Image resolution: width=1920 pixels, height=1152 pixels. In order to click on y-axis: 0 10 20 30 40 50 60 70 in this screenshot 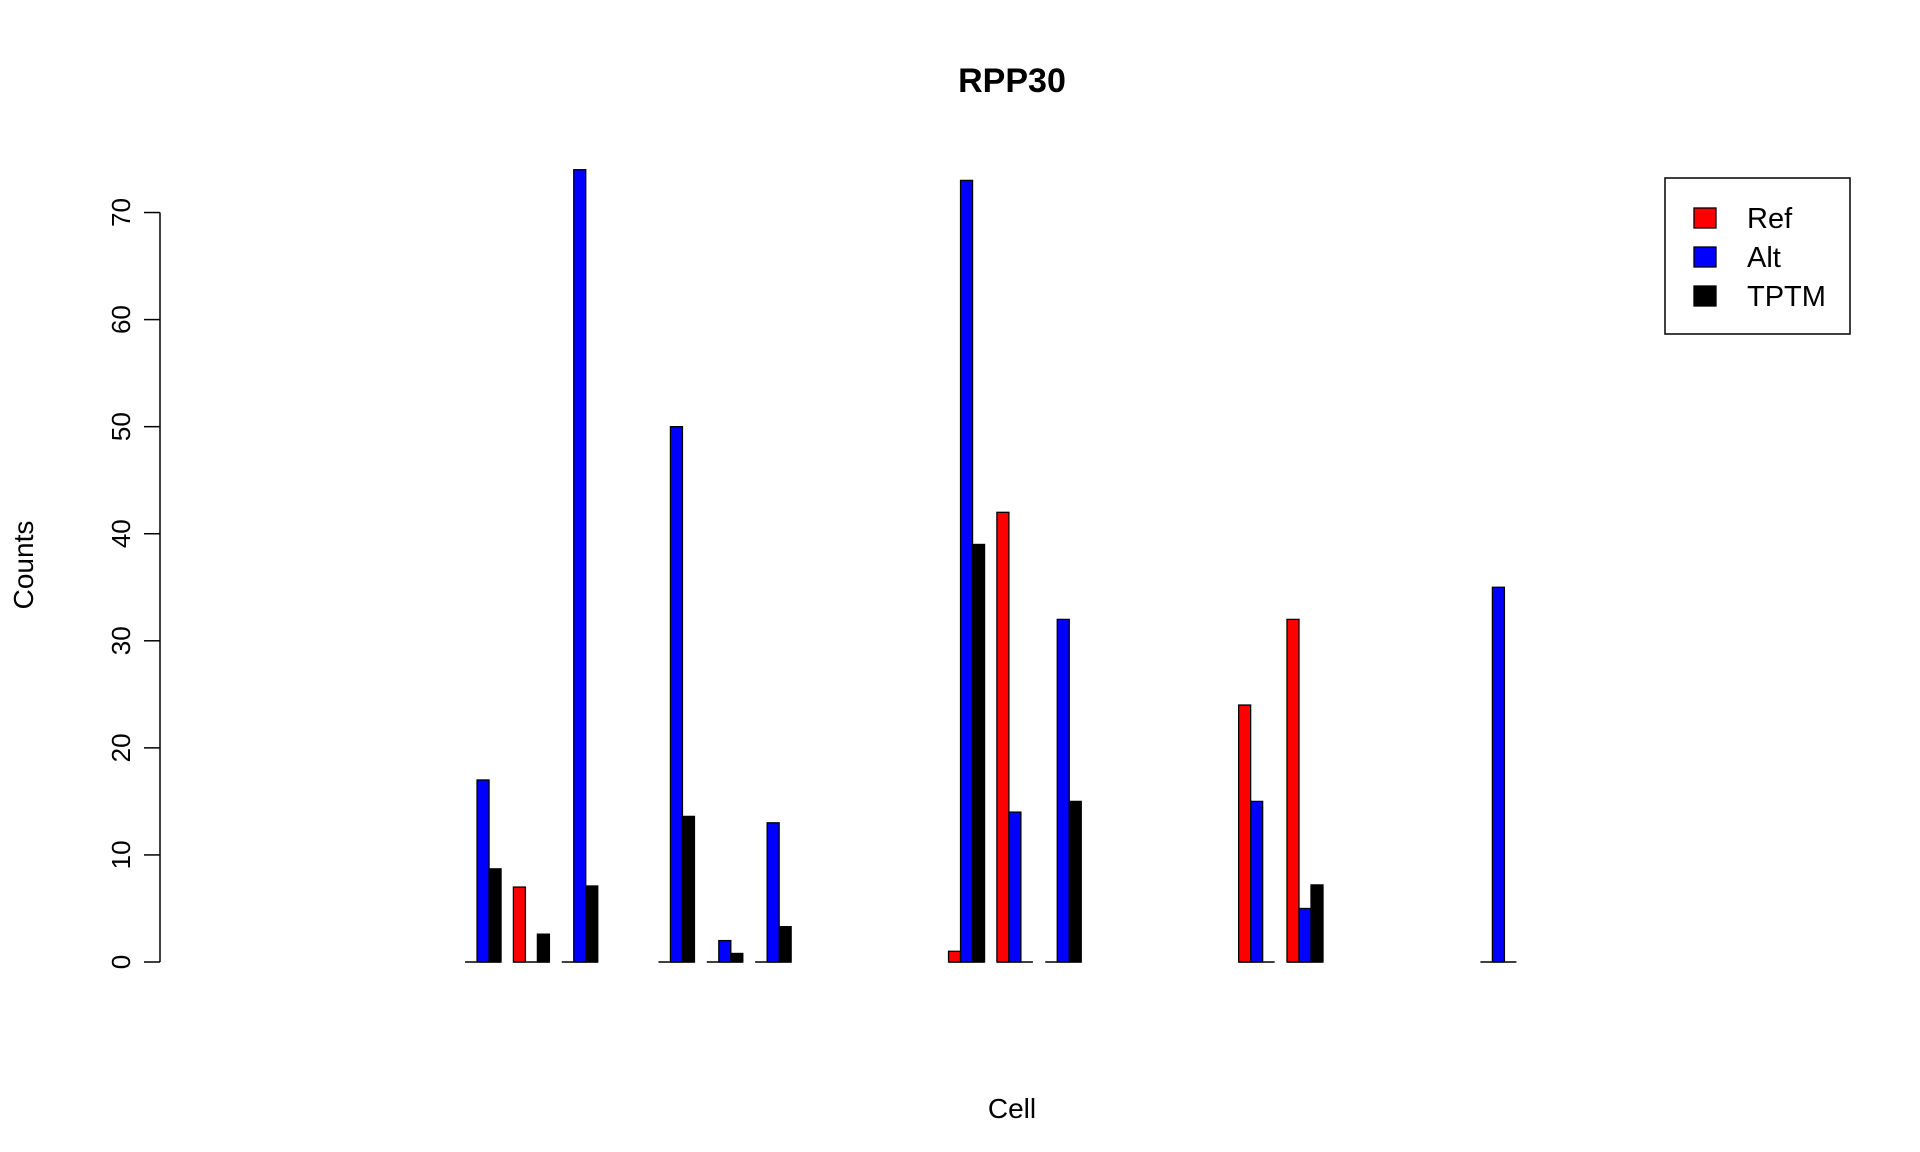, I will do `click(133, 583)`.